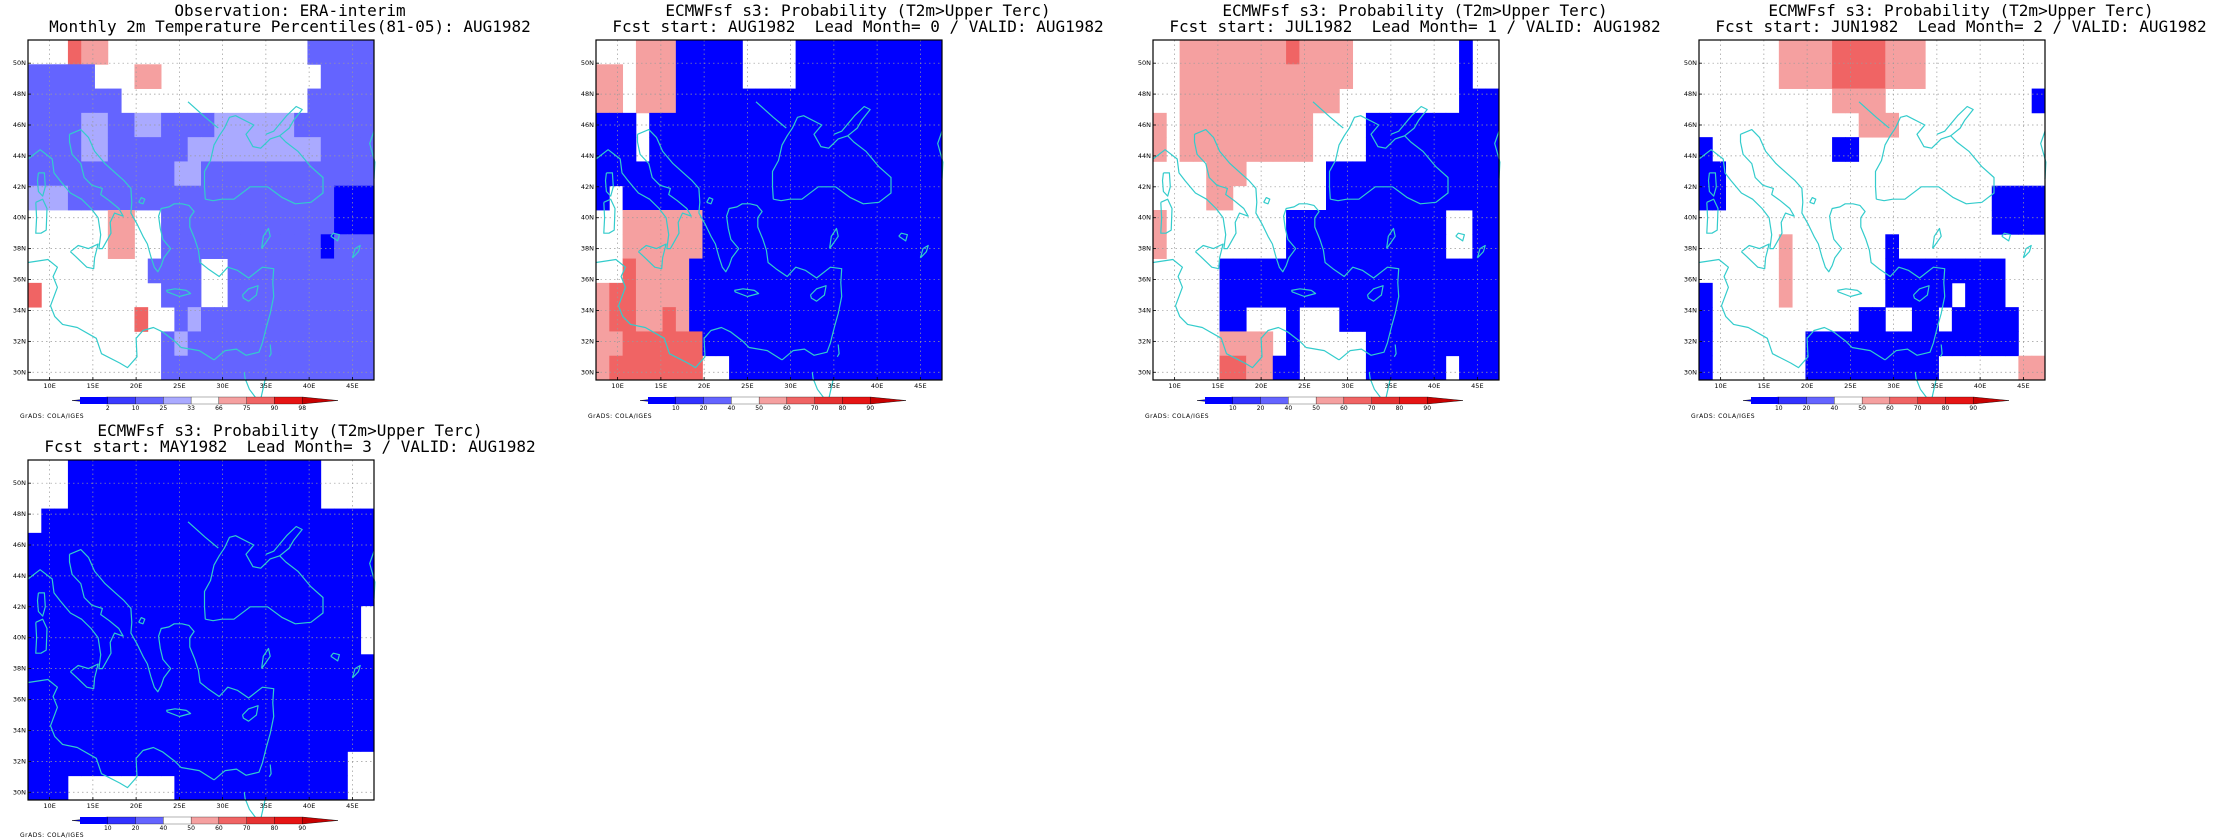 The height and width of the screenshot is (840, 2240). What do you see at coordinates (302, 828) in the screenshot?
I see `legend-label: 90` at bounding box center [302, 828].